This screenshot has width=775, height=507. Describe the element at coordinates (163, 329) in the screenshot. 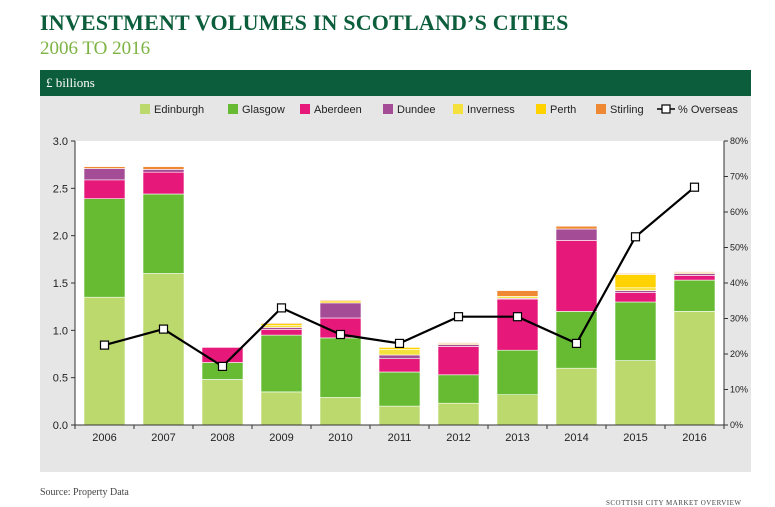

I see `point-overseas-2007` at that location.